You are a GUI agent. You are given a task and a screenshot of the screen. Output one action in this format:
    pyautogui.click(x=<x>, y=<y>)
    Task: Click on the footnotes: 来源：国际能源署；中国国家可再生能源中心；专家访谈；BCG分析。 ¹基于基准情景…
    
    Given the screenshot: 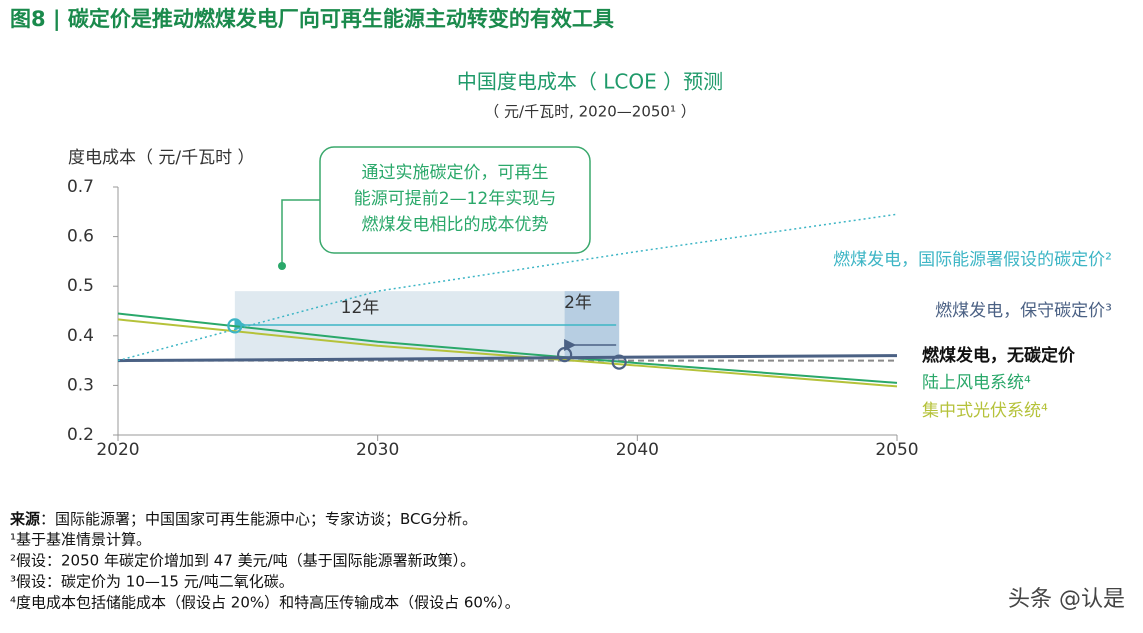 What is the action you would take?
    pyautogui.click(x=264, y=561)
    